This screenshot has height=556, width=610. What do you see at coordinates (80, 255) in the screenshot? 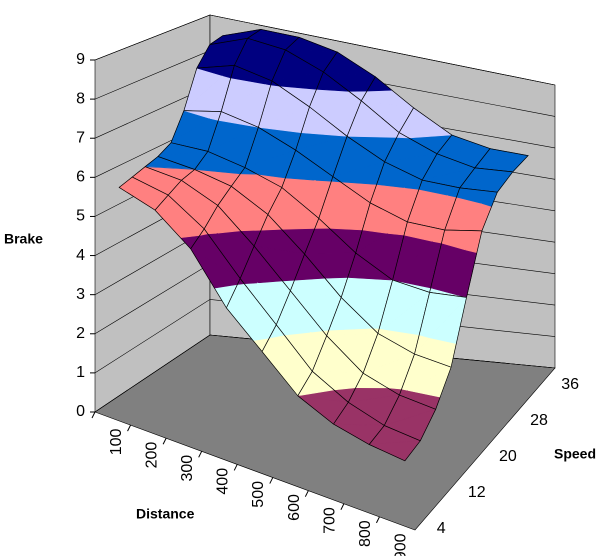
I see `z-tick-label: 4` at bounding box center [80, 255].